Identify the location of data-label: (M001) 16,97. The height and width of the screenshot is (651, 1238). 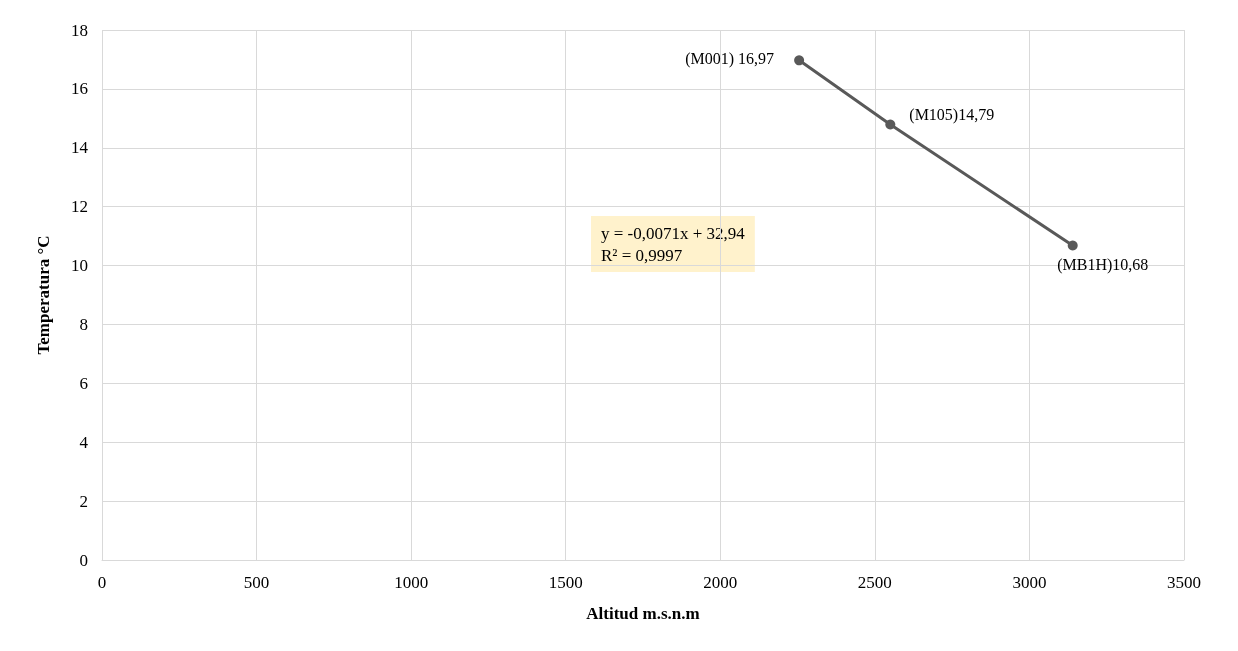
(730, 58).